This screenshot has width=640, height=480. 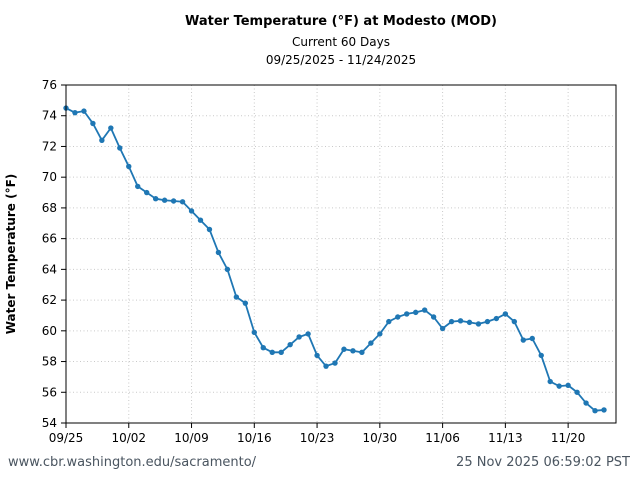 I want to click on x-tick-label: 11/20, so click(x=568, y=438).